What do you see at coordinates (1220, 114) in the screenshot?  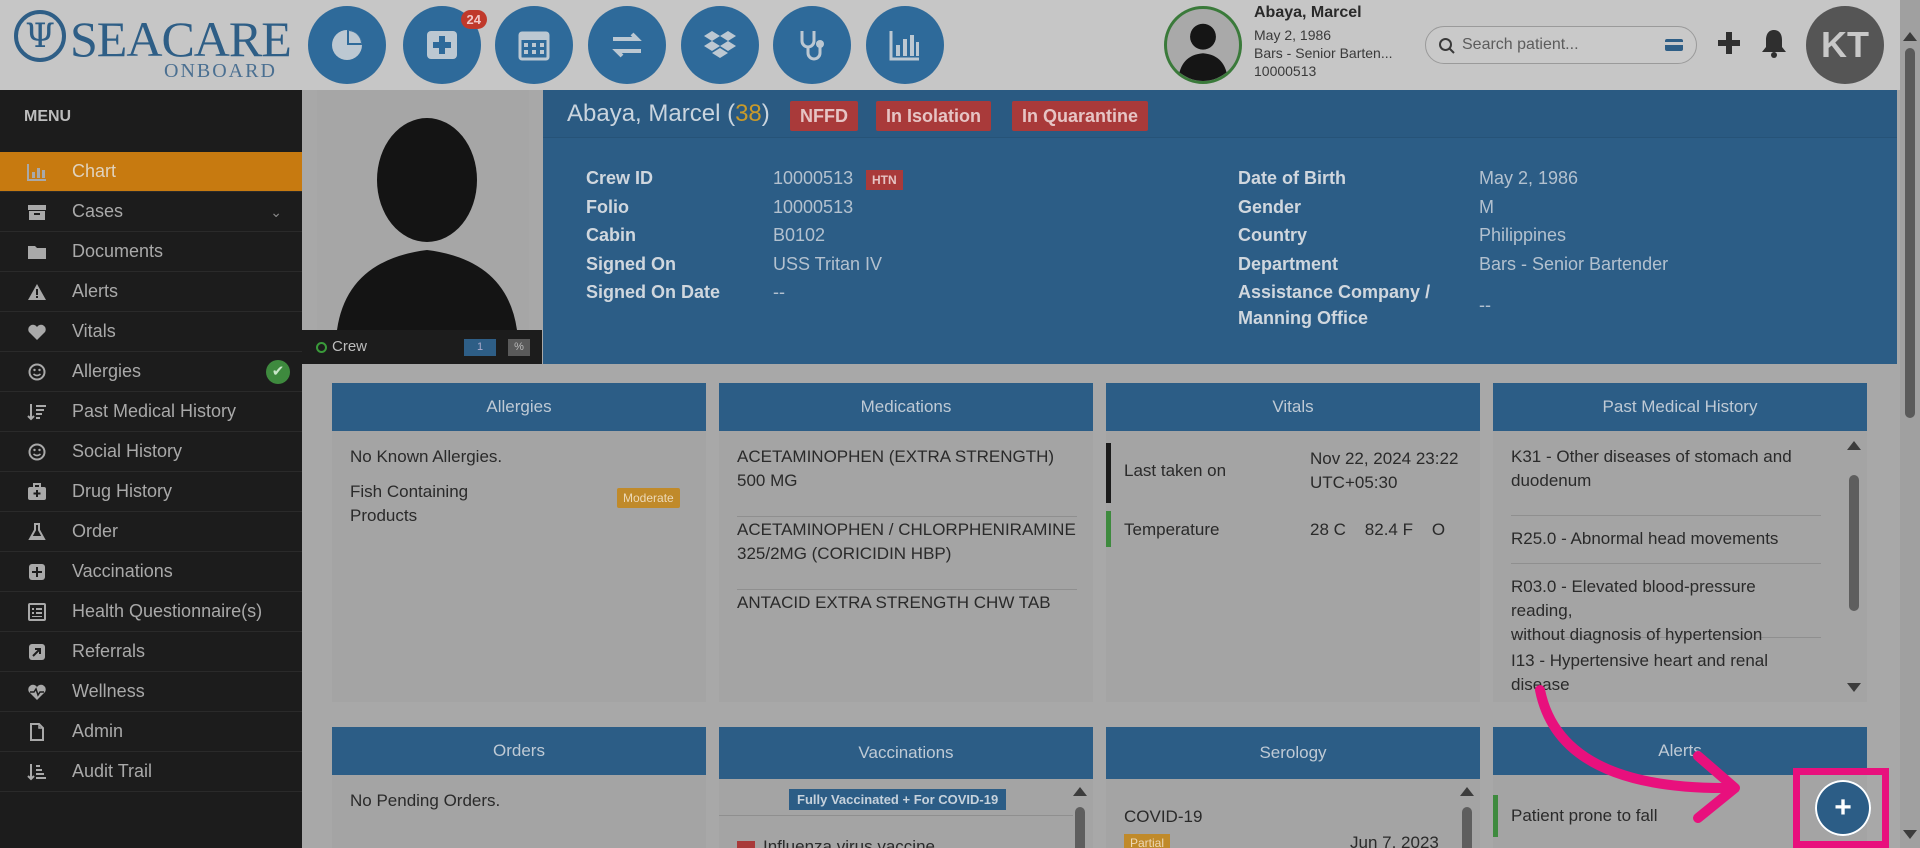 I see `patient-header-strip` at bounding box center [1220, 114].